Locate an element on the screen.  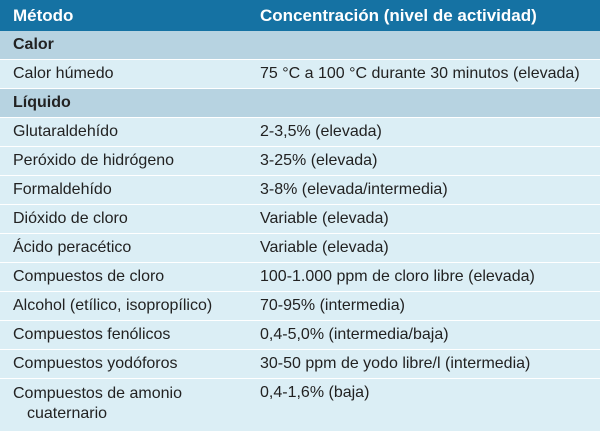
table-row: Dióxido de cloro Variable (elevada) is located at coordinates (300, 219).